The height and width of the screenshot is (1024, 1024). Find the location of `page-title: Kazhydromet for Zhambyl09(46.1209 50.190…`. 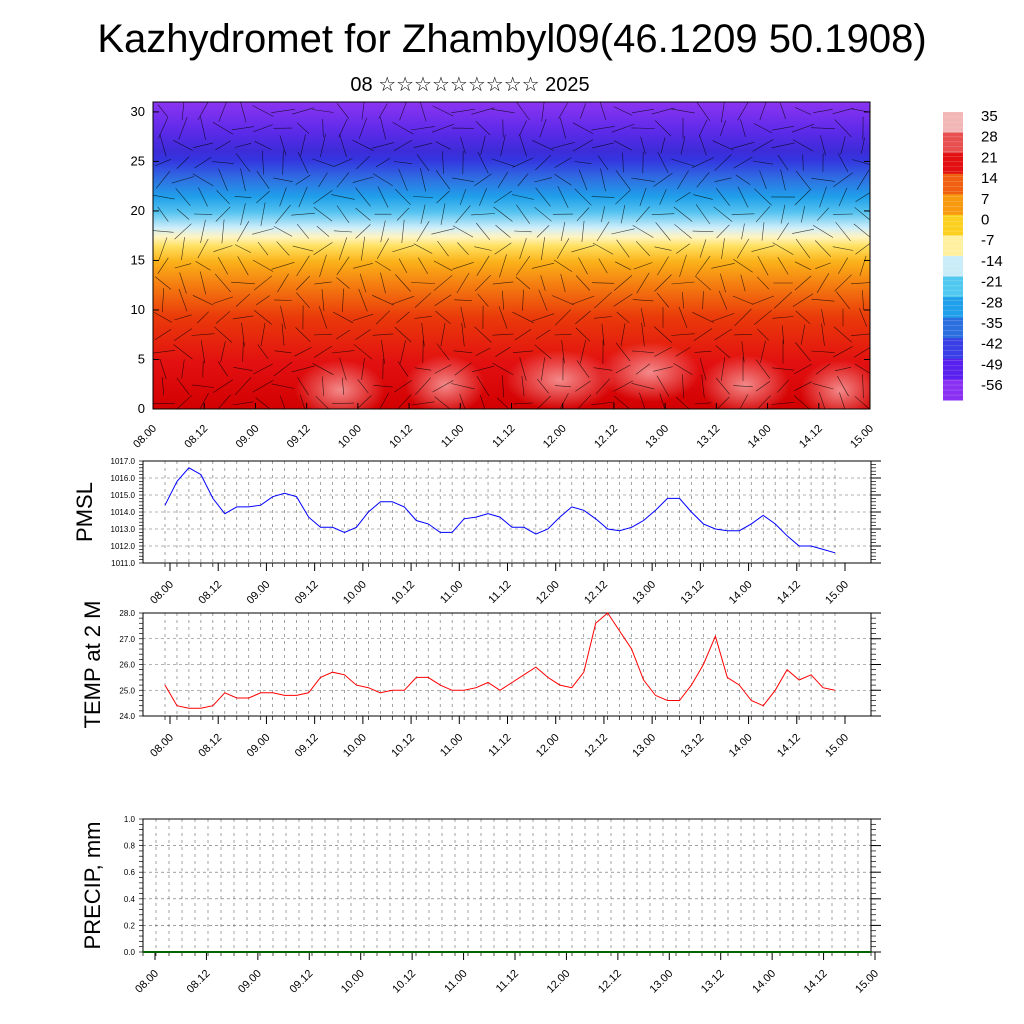

page-title: Kazhydromet for Zhambyl09(46.1209 50.190… is located at coordinates (512, 39).